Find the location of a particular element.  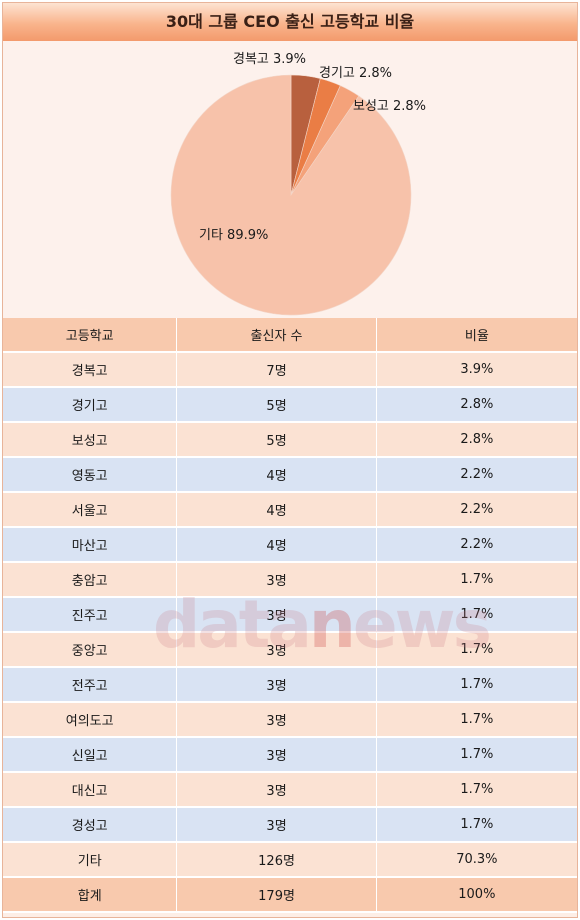

pie-label-1: 경복고 3.9% is located at coordinates (269, 59).